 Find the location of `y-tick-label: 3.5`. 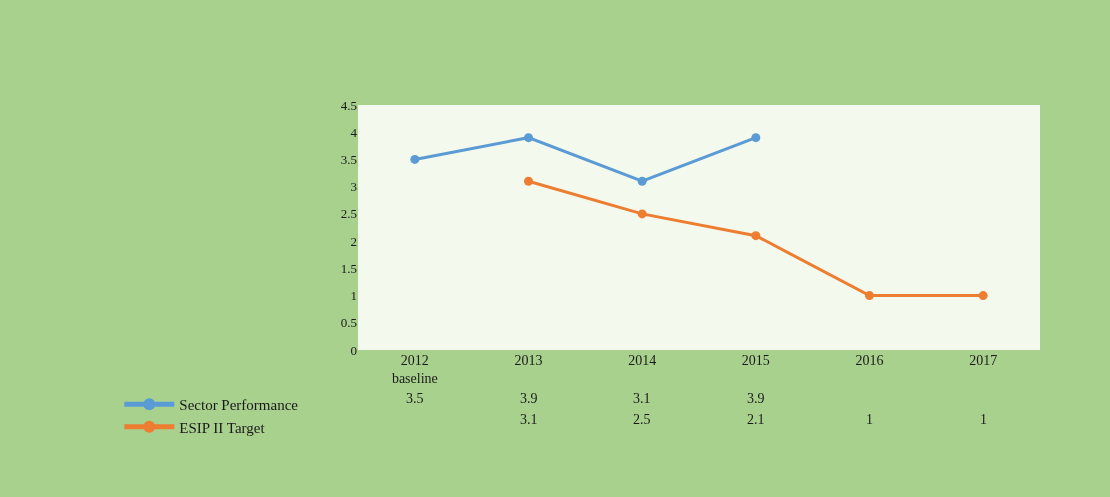

y-tick-label: 3.5 is located at coordinates (348, 159).